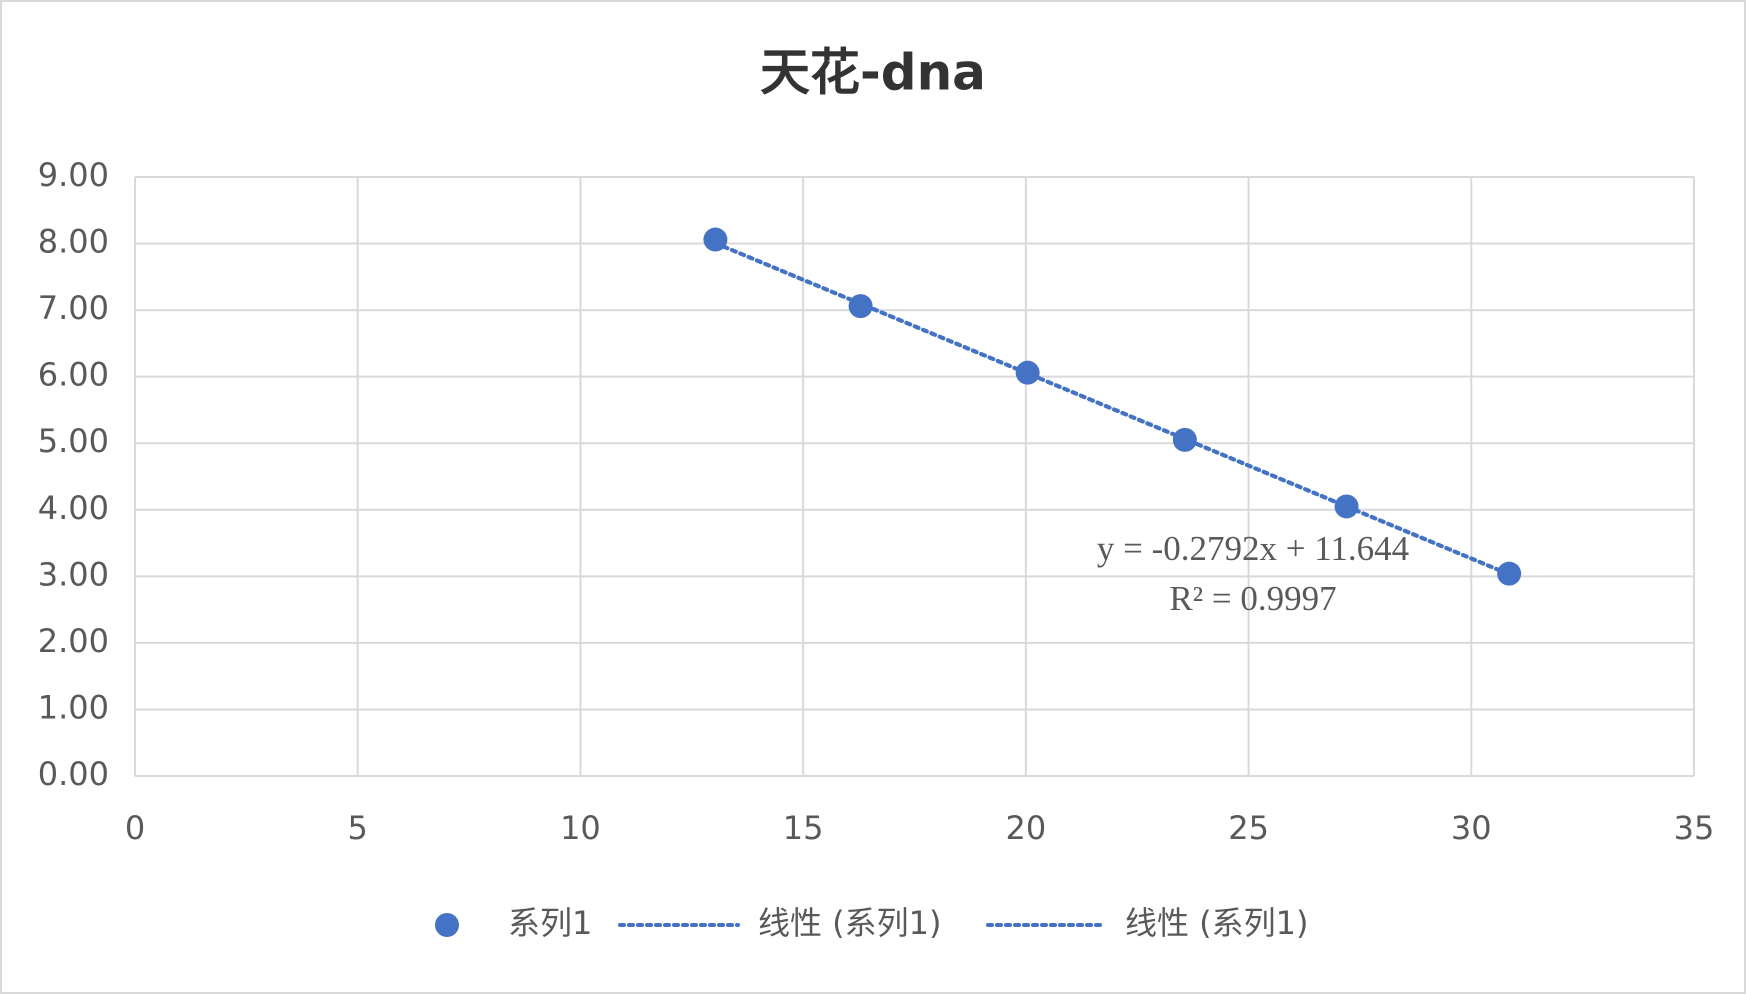 This screenshot has height=994, width=1746. Describe the element at coordinates (73, 308) in the screenshot. I see `y-tick-label: 7.00` at that location.